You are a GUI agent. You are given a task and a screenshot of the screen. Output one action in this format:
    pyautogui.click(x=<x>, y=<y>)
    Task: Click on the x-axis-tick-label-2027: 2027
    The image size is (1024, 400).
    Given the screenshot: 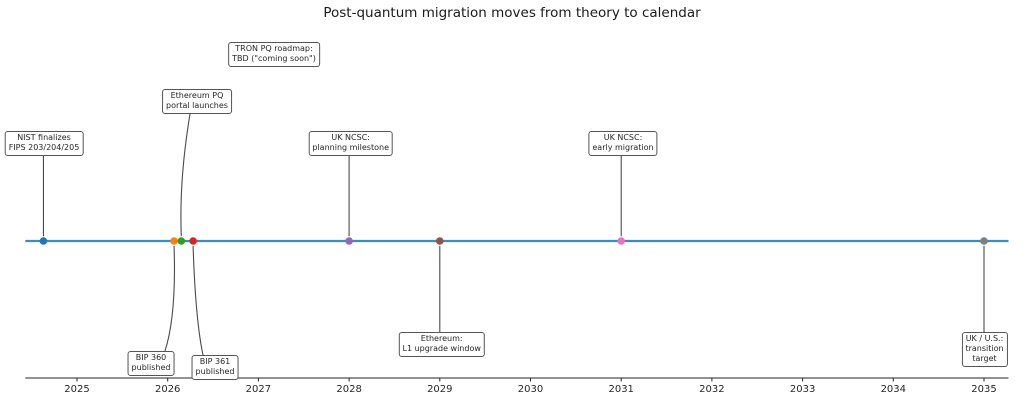 What is the action you would take?
    pyautogui.click(x=258, y=389)
    